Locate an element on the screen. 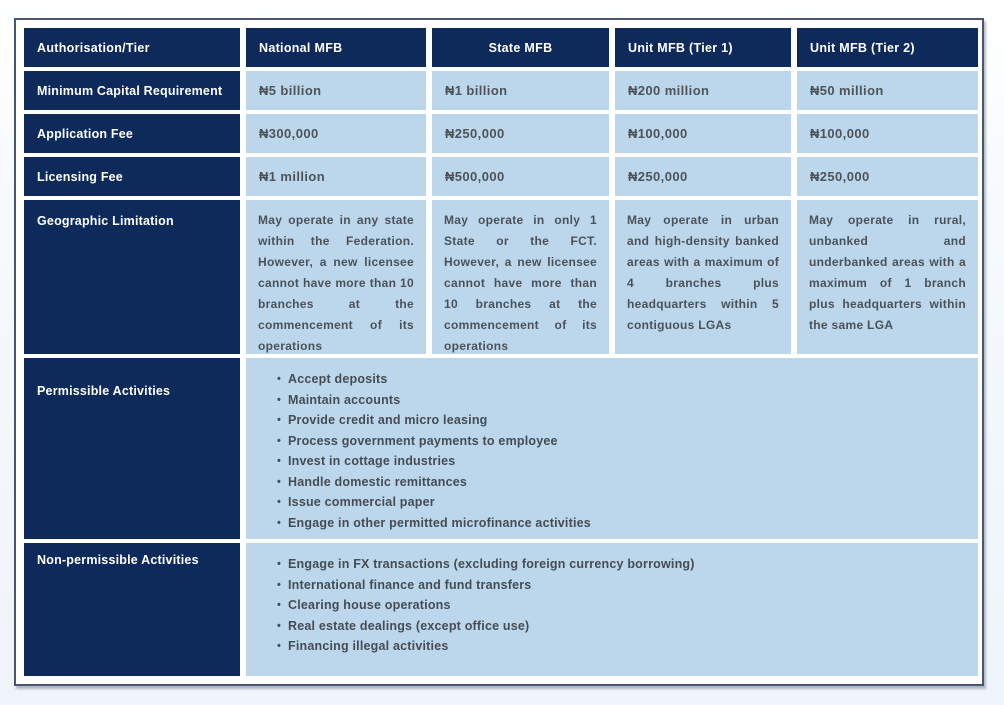  cell-min-capital-state: ₦1 billion is located at coordinates (520, 90).